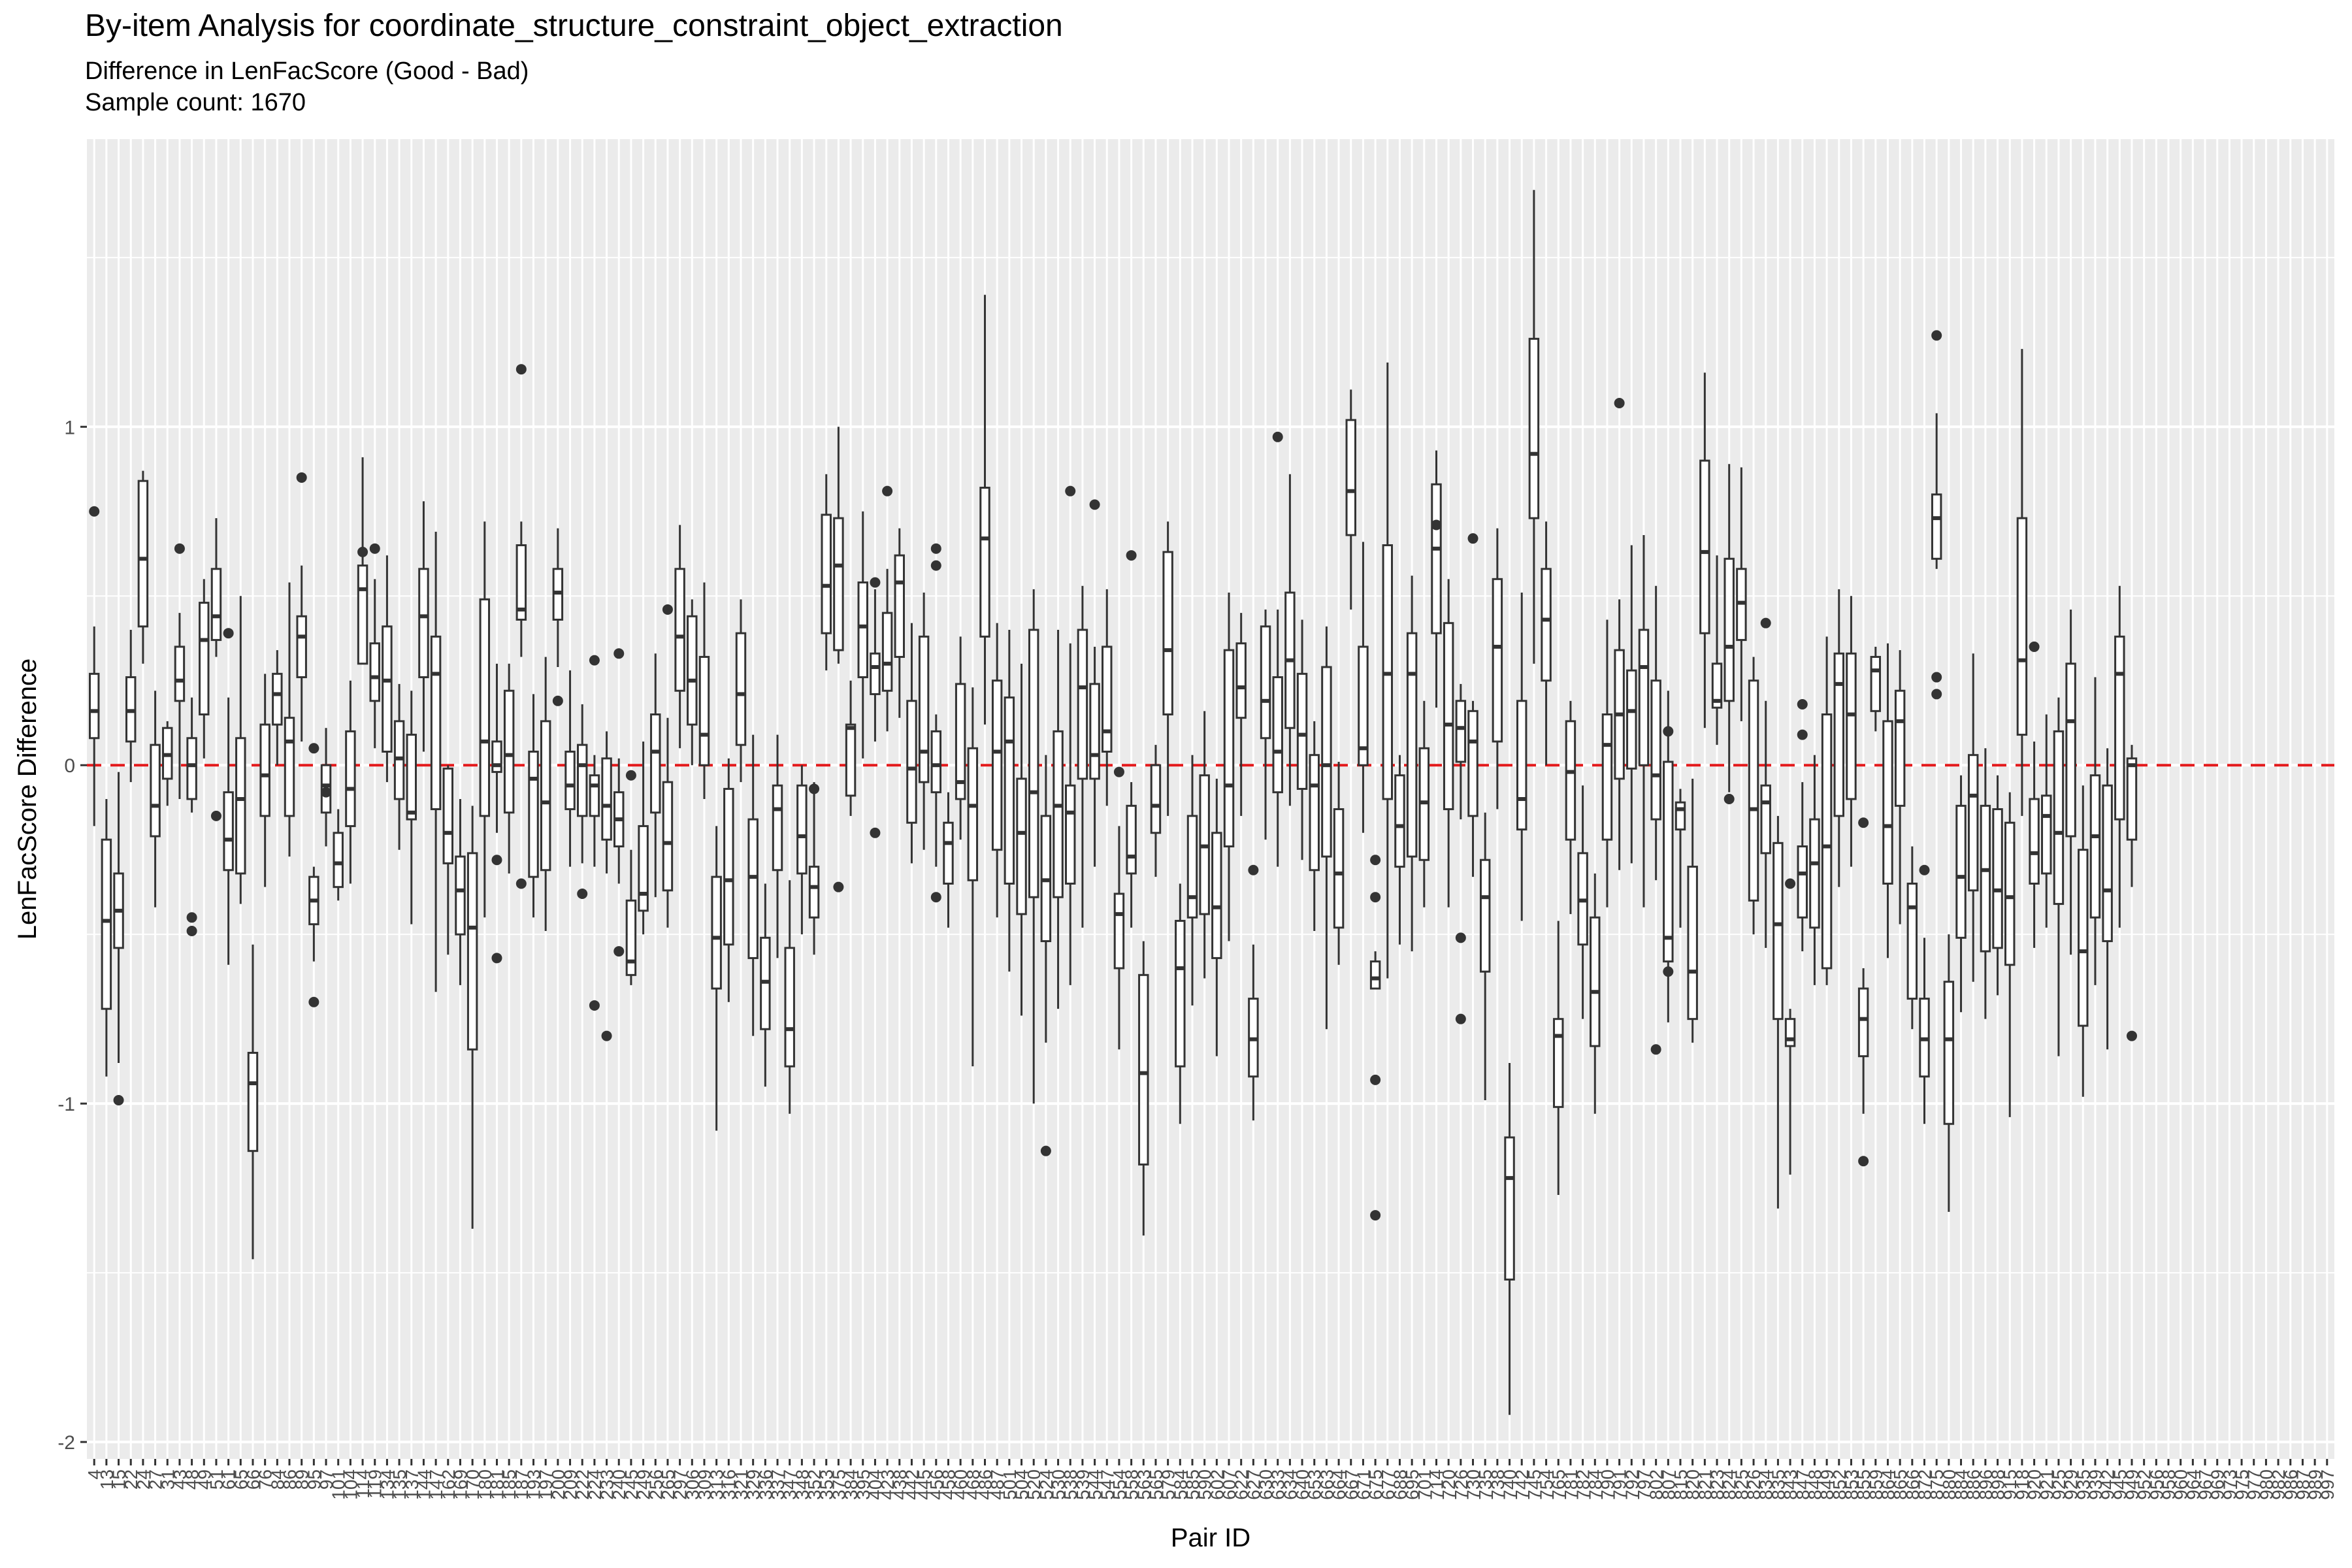 The height and width of the screenshot is (1568, 2352). Describe the element at coordinates (1998, 1484) in the screenshot. I see `x-tick-label: 898` at that location.